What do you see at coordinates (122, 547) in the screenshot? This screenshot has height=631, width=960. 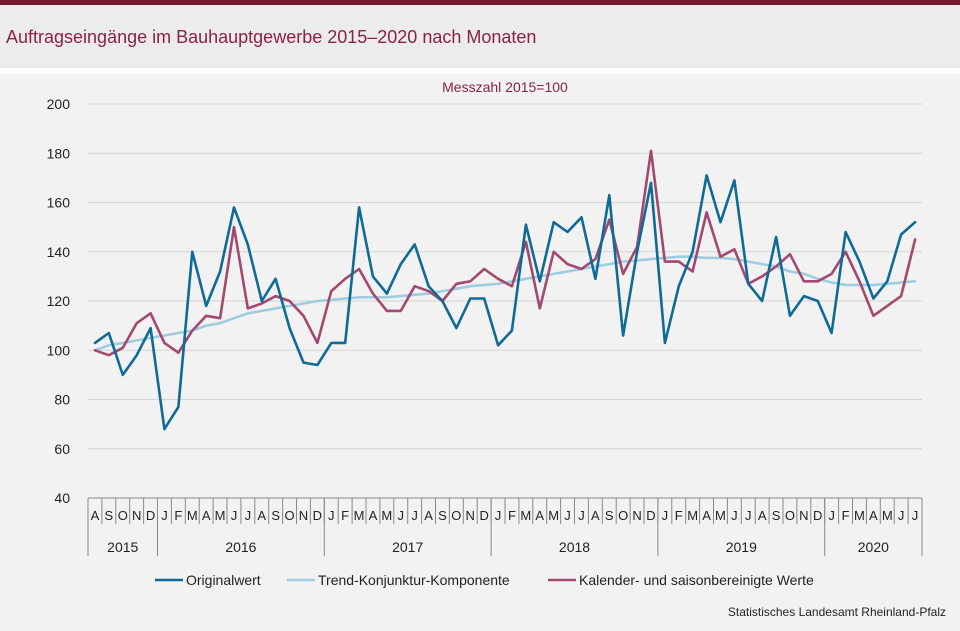 I see `year-label: 2015` at bounding box center [122, 547].